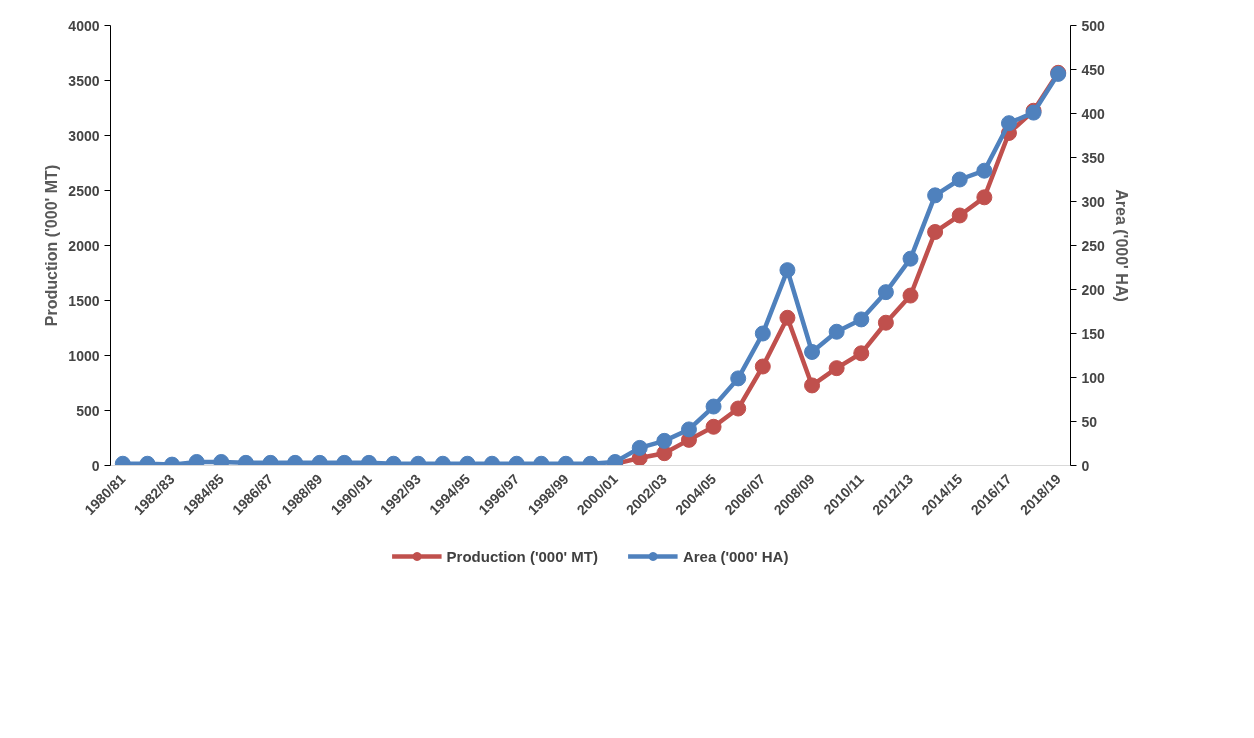 This screenshot has height=738, width=1254. What do you see at coordinates (1089, 421) in the screenshot?
I see `y2-tick-label: 50` at bounding box center [1089, 421].